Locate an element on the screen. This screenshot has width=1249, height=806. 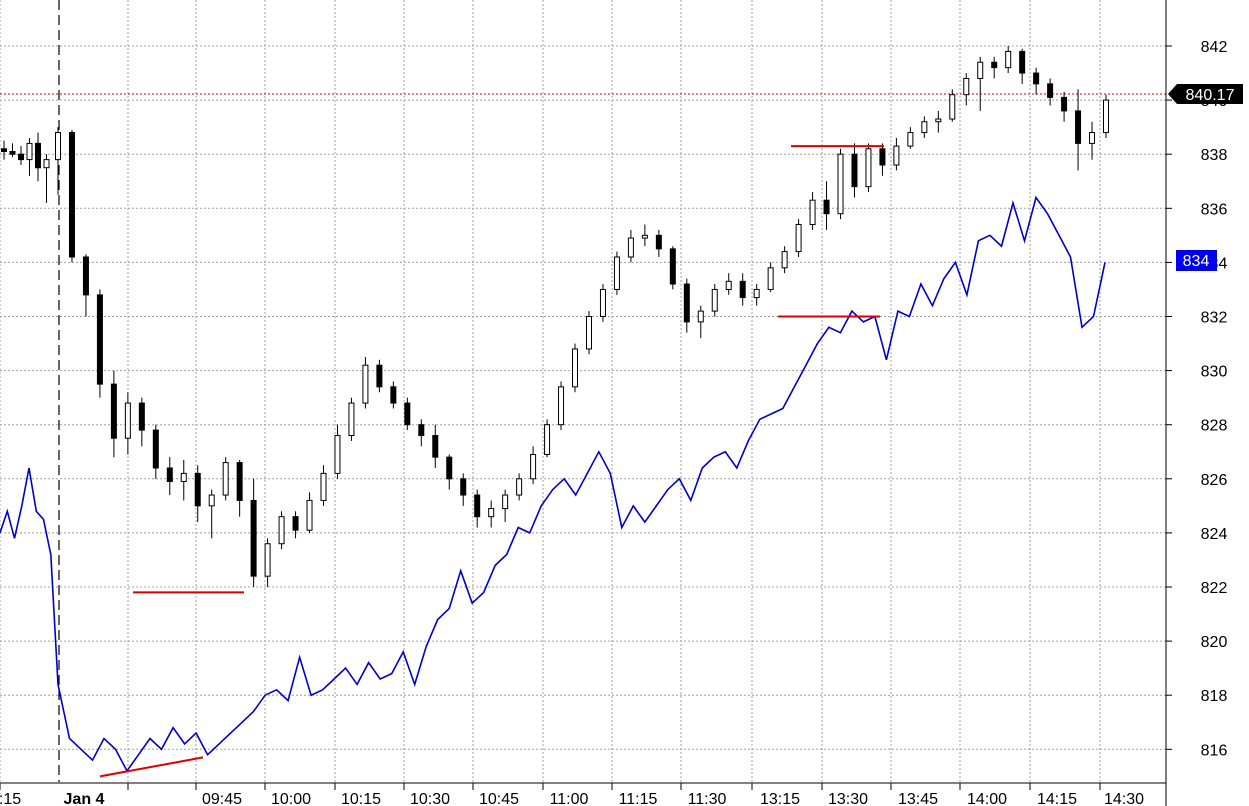
y-tick-label: 824 is located at coordinates (1214, 534).